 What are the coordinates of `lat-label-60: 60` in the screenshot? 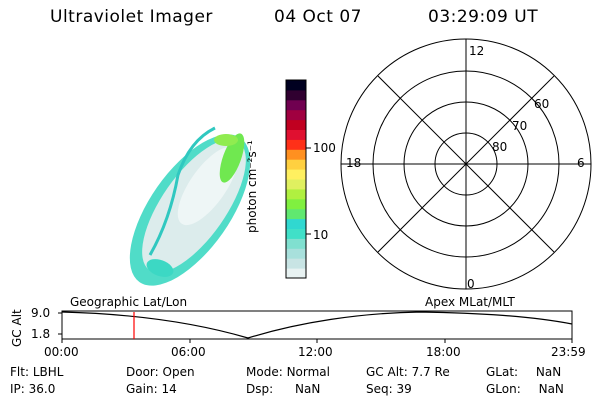 It's located at (542, 104).